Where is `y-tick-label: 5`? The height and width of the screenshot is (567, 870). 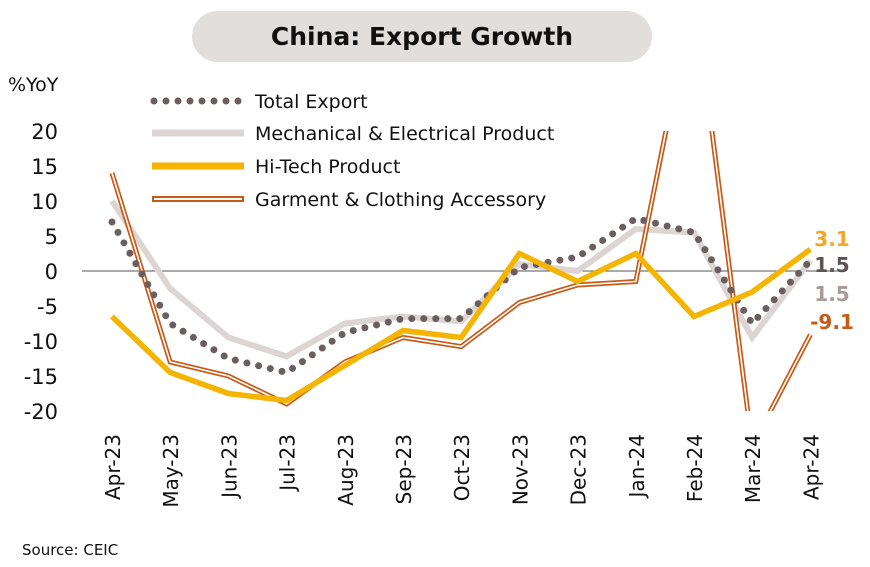 y-tick-label: 5 is located at coordinates (51, 237).